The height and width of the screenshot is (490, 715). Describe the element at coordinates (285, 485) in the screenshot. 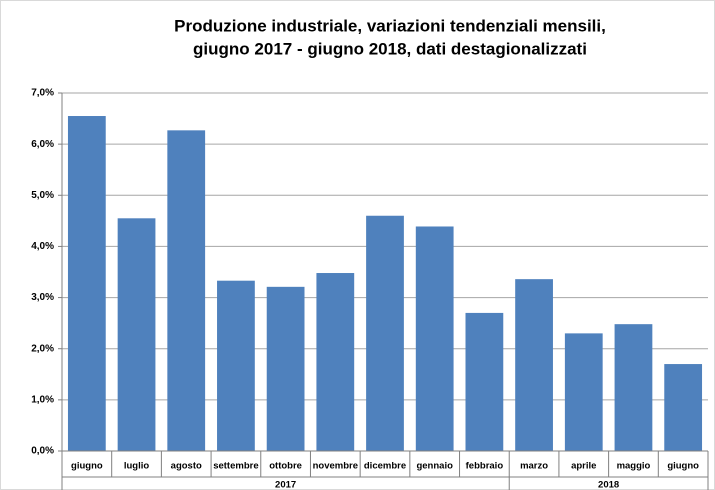

I see `x-group-label: 2017` at that location.